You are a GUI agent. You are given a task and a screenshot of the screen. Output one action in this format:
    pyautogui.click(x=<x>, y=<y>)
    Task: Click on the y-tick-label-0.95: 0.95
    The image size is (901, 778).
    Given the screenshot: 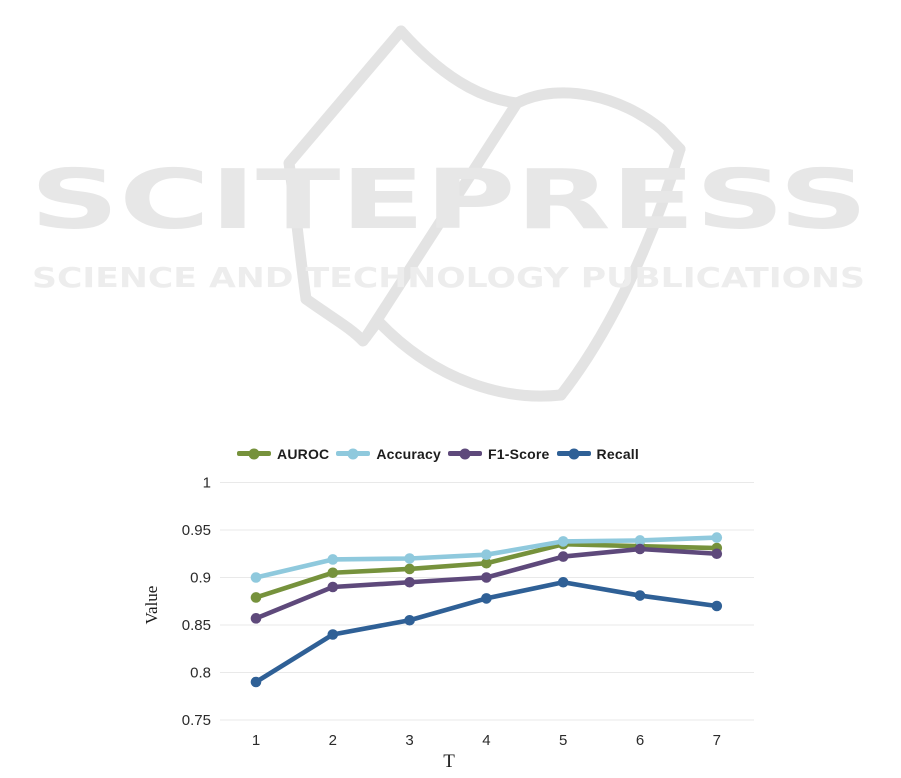 What is the action you would take?
    pyautogui.click(x=196, y=530)
    